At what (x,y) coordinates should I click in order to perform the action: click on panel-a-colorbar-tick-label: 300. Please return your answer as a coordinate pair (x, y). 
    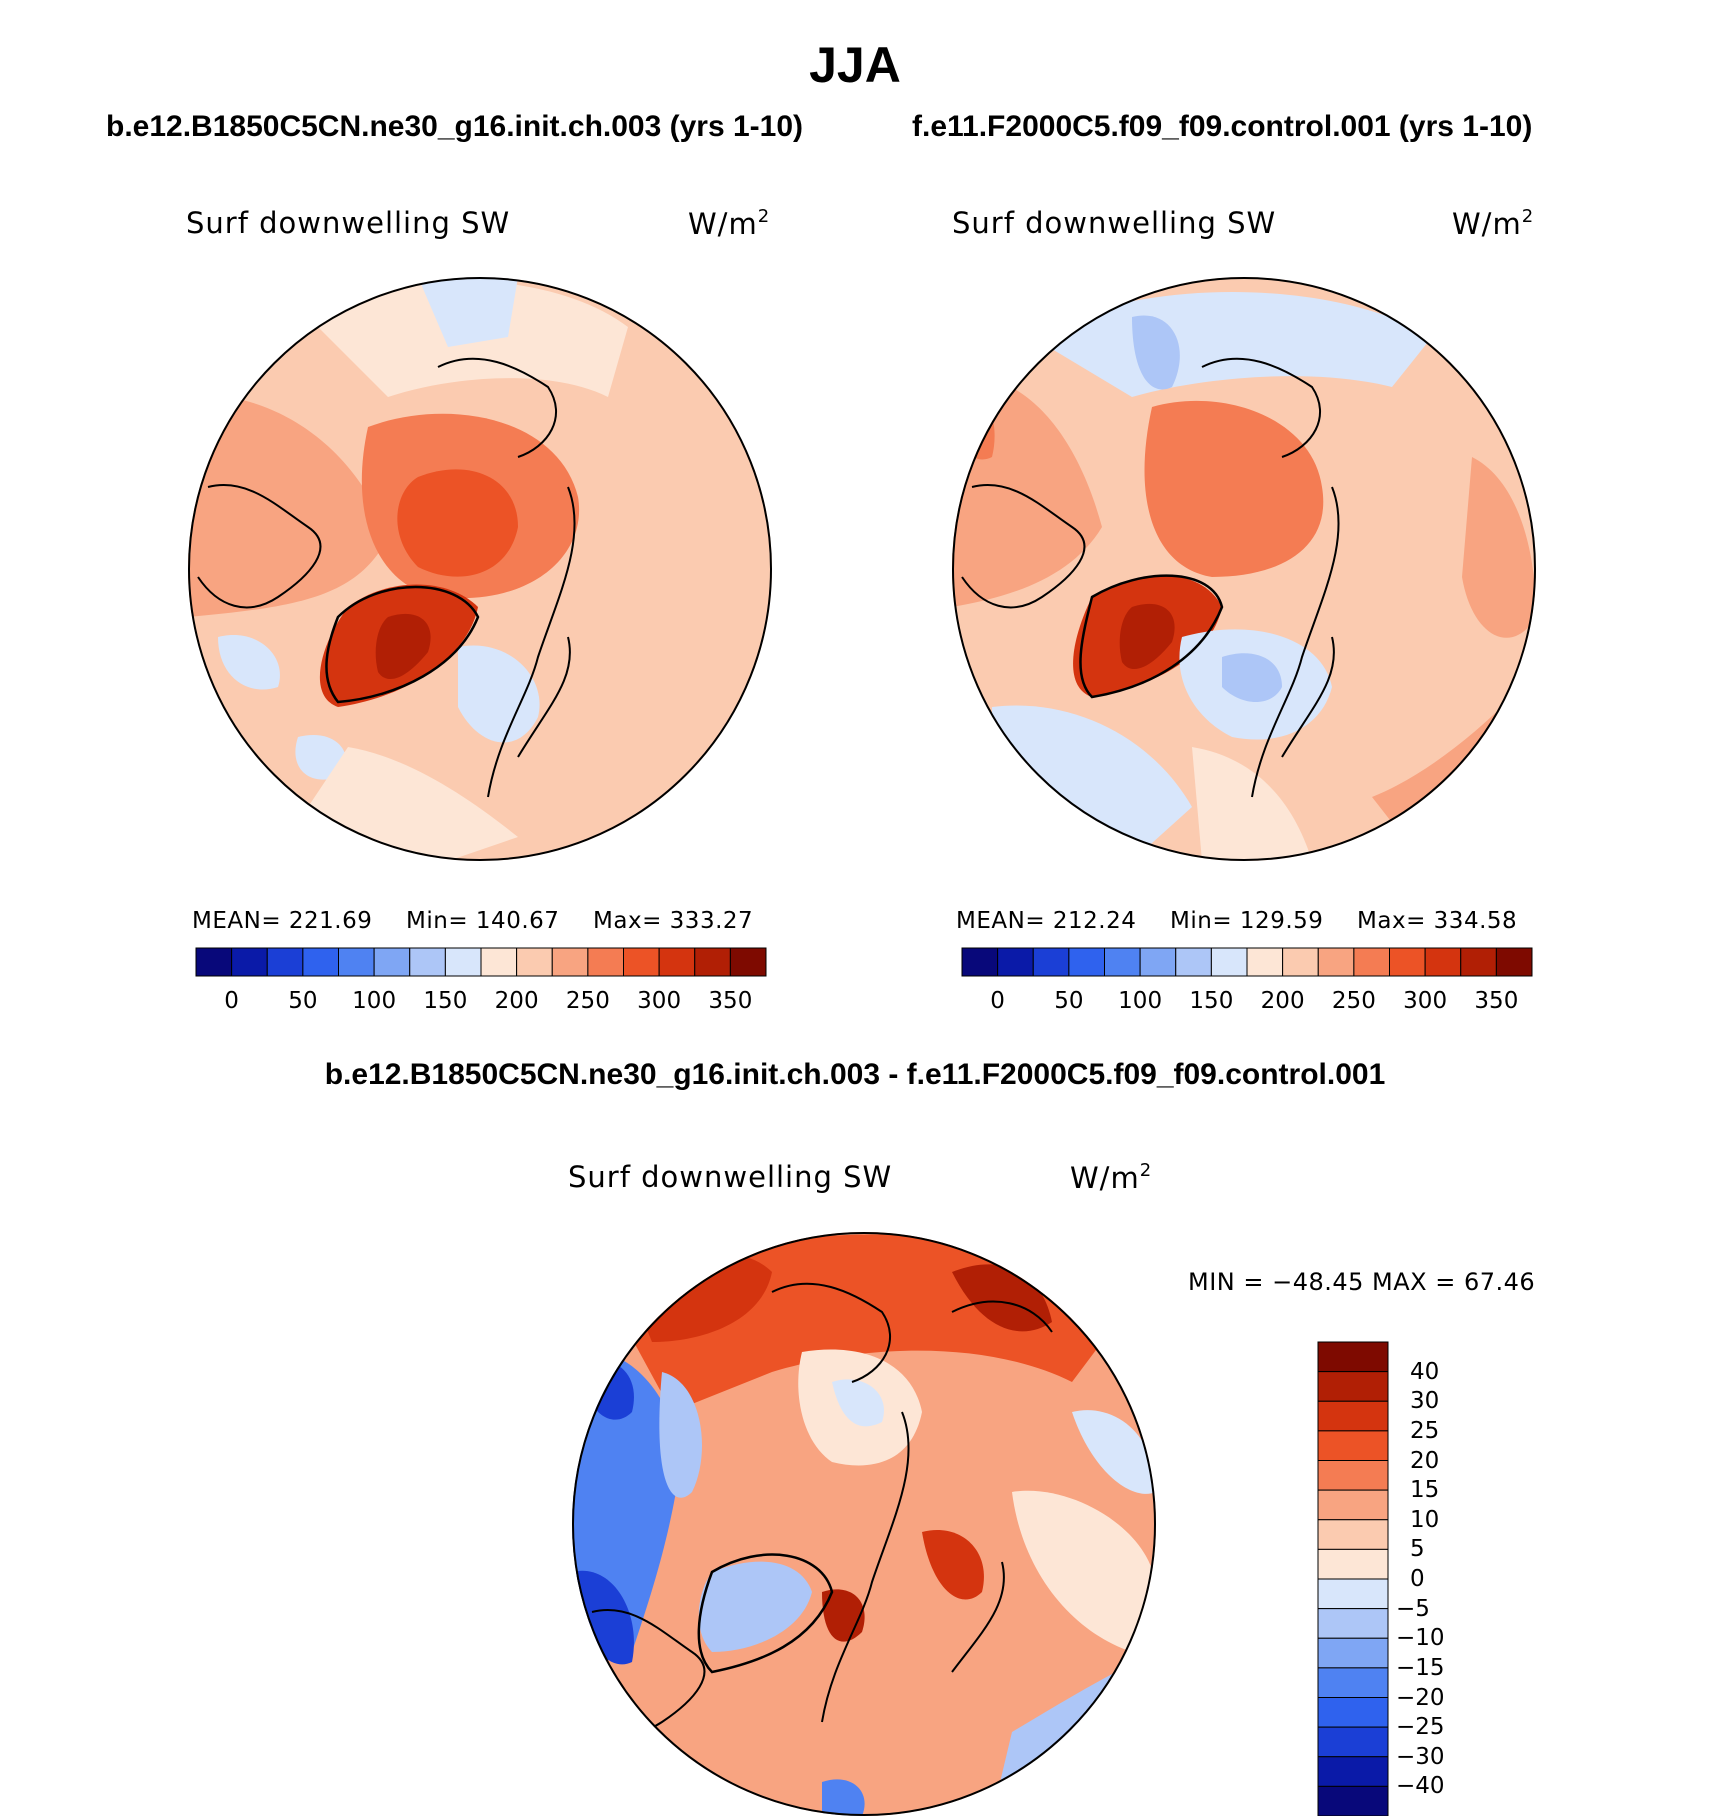
    Looking at the image, I should click on (659, 1001).